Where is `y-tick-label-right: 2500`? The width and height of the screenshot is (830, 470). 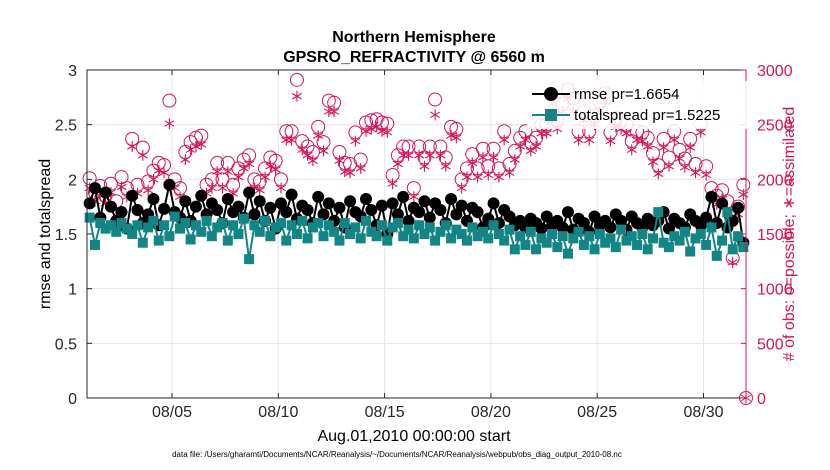
y-tick-label-right: 2500 is located at coordinates (775, 126).